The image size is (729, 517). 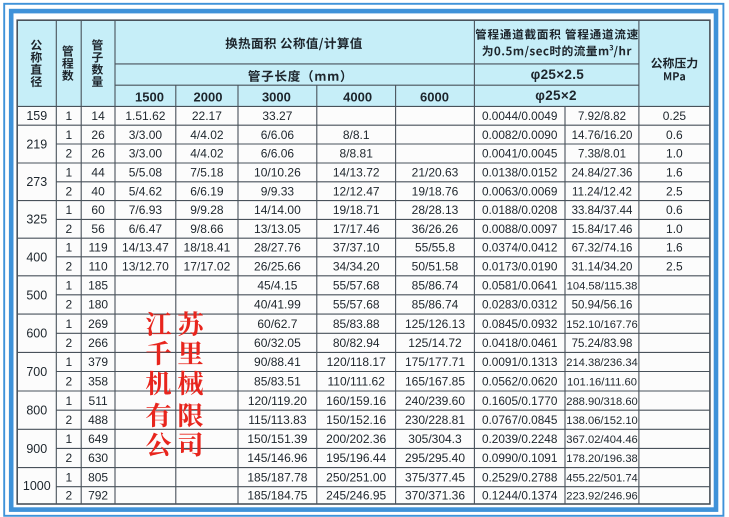 I want to click on svg-text: 805, so click(x=98, y=477).